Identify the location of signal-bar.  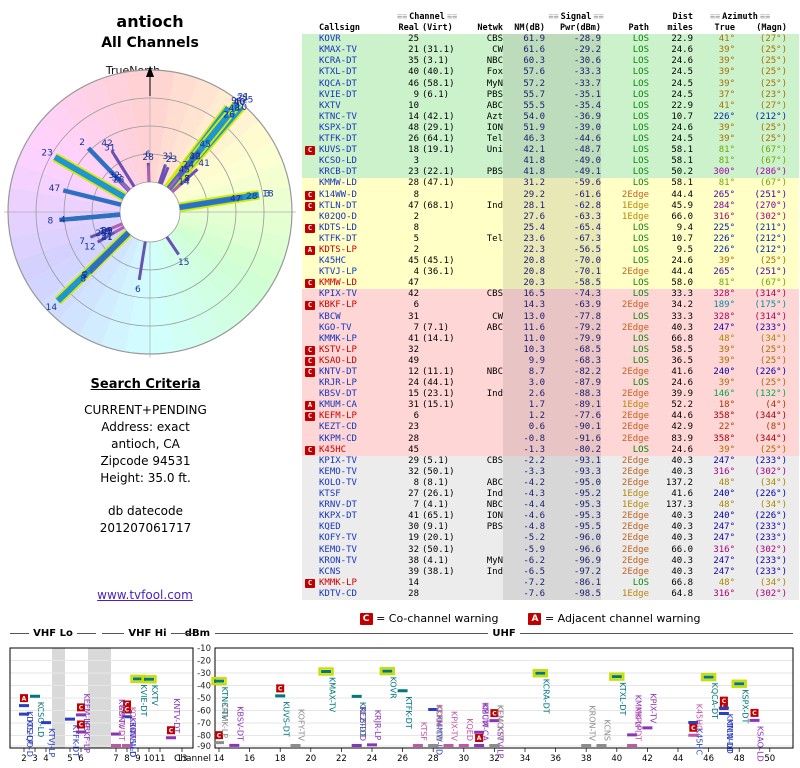
(433, 745).